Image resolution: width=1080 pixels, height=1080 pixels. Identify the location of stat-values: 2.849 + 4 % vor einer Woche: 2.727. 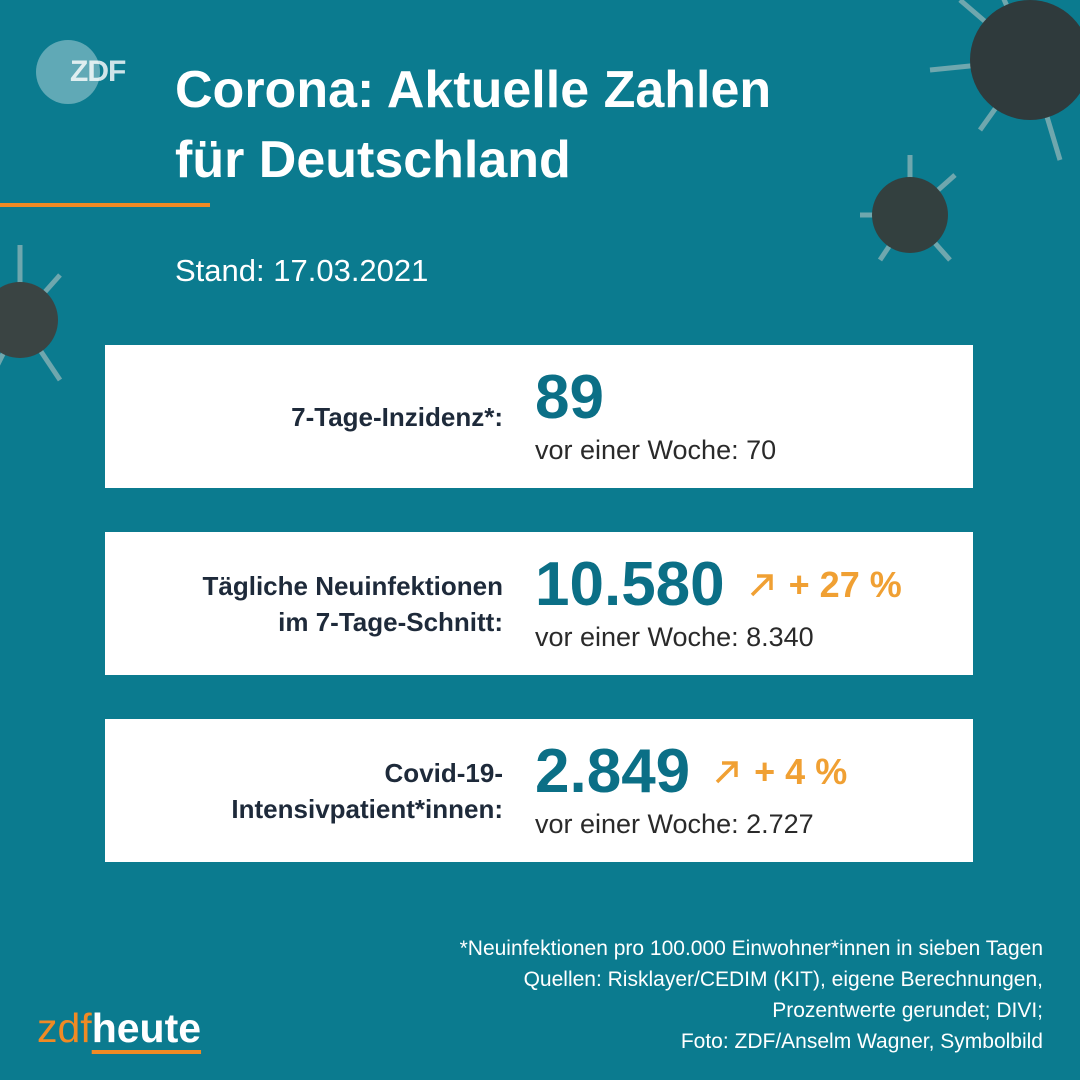
(691, 790).